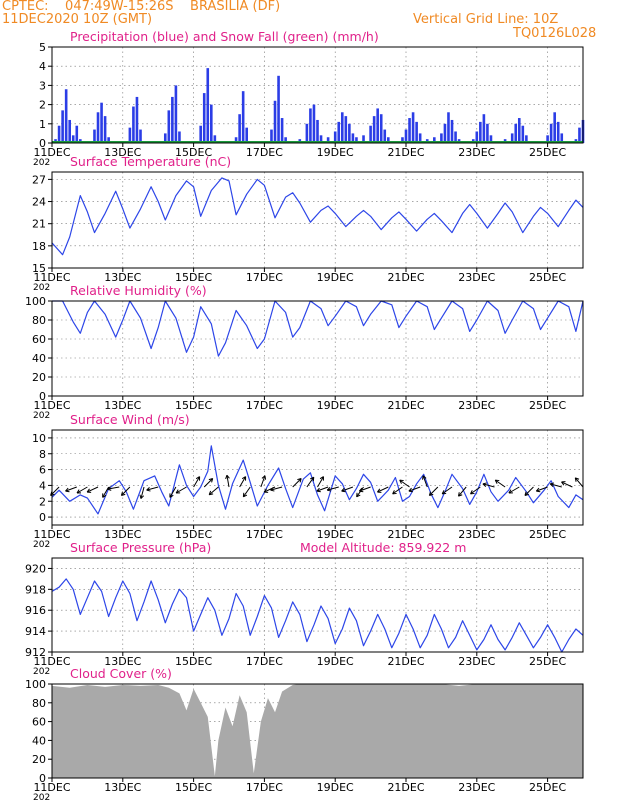 This screenshot has width=618, height=800. What do you see at coordinates (41, 545) in the screenshot?
I see `x-axis-stub-label: 202` at bounding box center [41, 545].